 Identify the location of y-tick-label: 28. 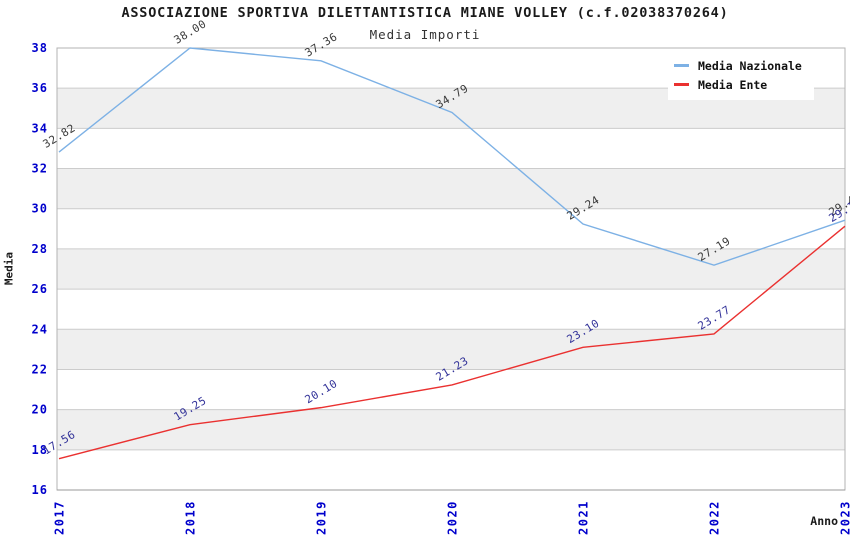
(40, 249).